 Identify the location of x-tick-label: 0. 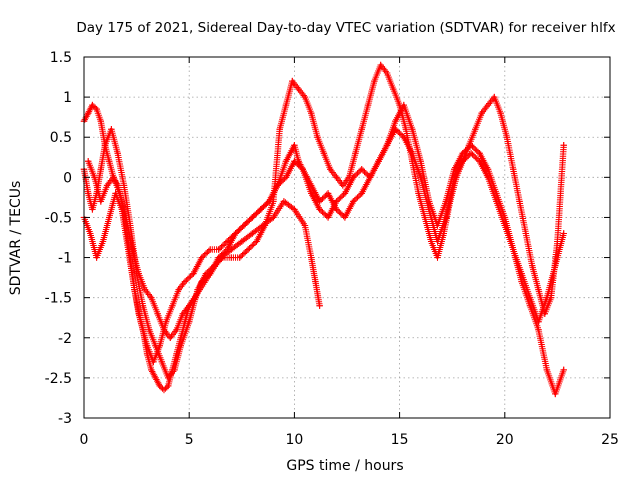
(84, 440).